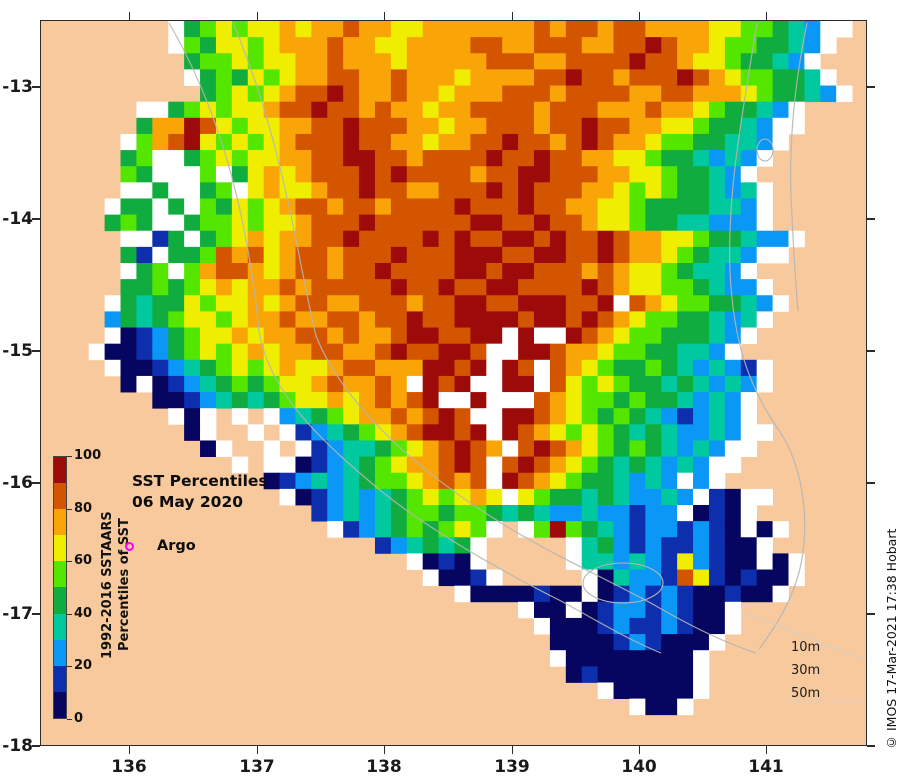 This screenshot has width=910, height=780. What do you see at coordinates (83, 666) in the screenshot?
I see `colorbar-tick-label: 20` at bounding box center [83, 666].